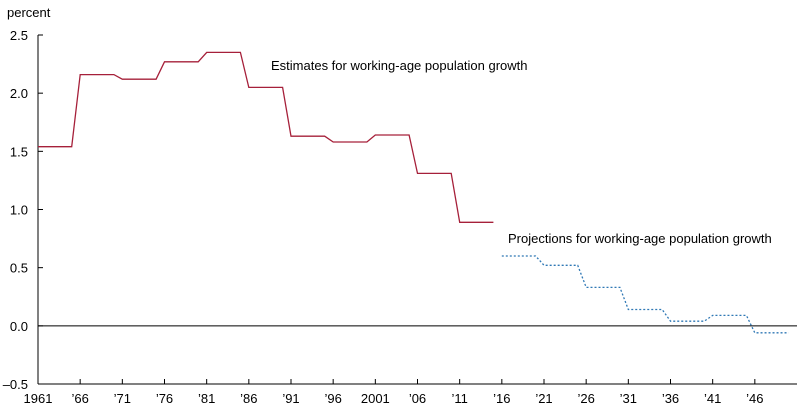  I want to click on x-tick-label: ’86, so click(248, 398).